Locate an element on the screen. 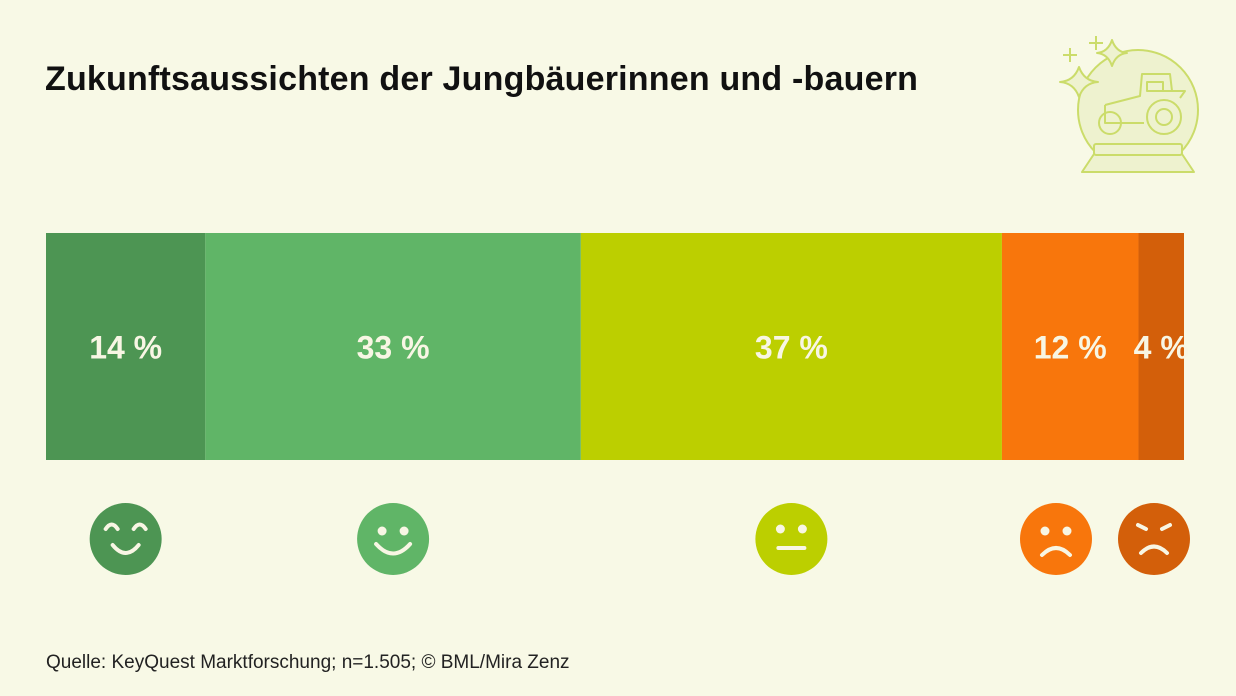  bar-segment-neutral is located at coordinates (791, 346).